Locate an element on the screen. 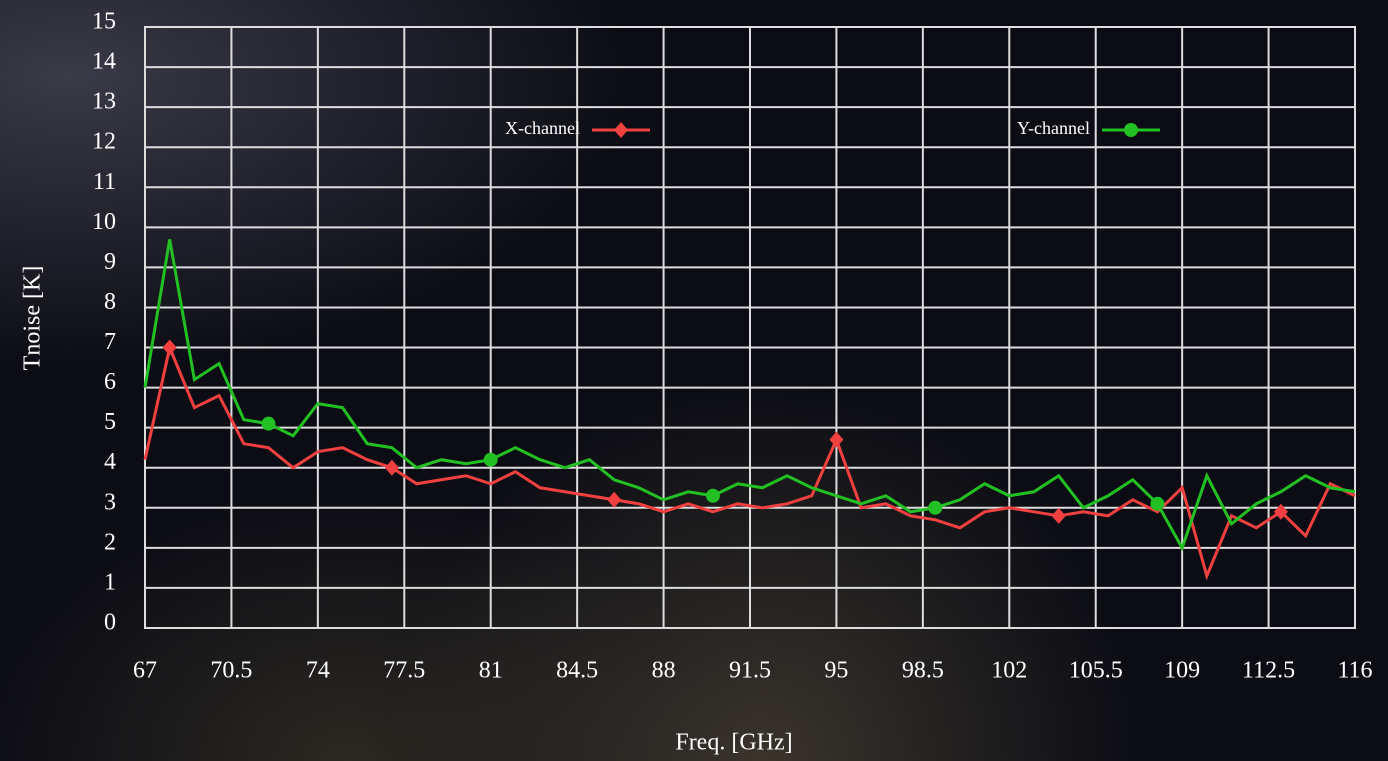  x-tick-label: 102 is located at coordinates (1009, 671).